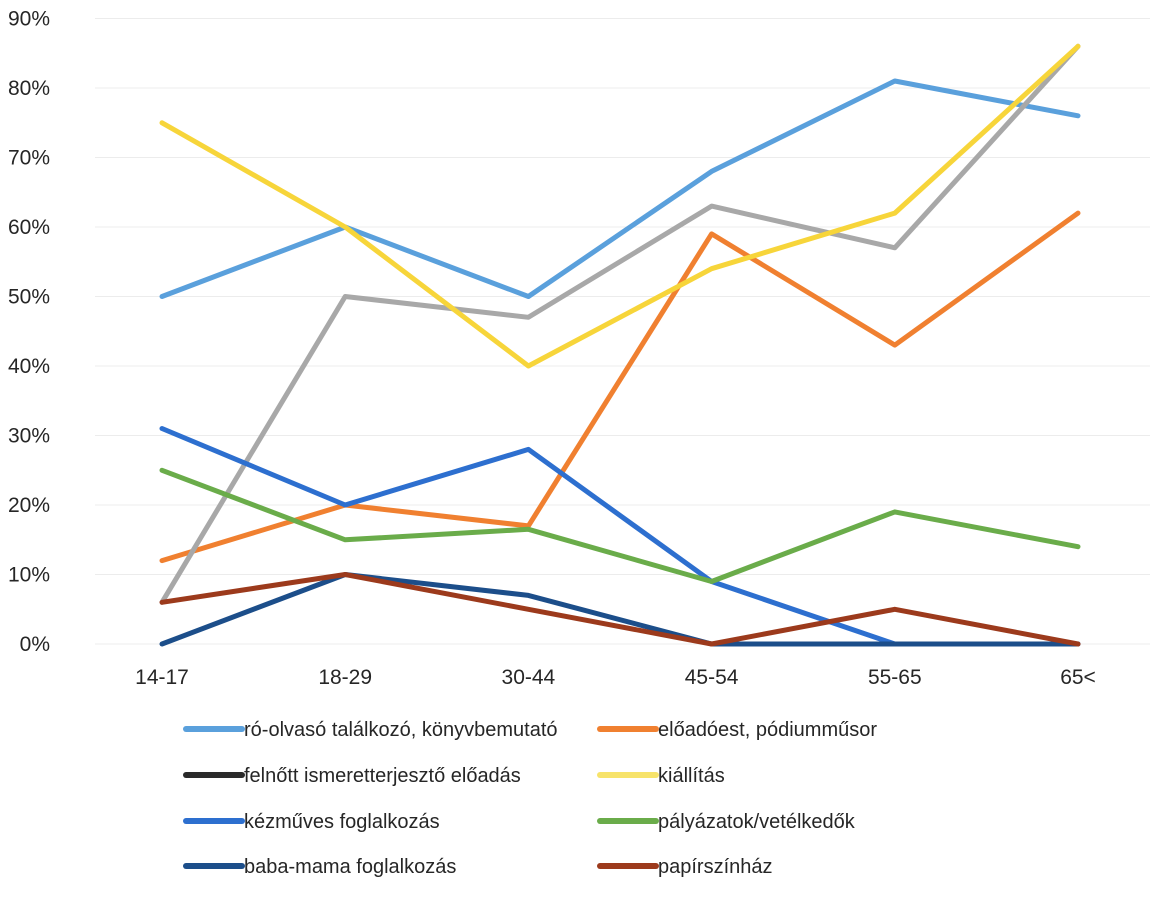 The width and height of the screenshot is (1168, 897). What do you see at coordinates (691, 776) in the screenshot?
I see `legend-label: kiállítás` at bounding box center [691, 776].